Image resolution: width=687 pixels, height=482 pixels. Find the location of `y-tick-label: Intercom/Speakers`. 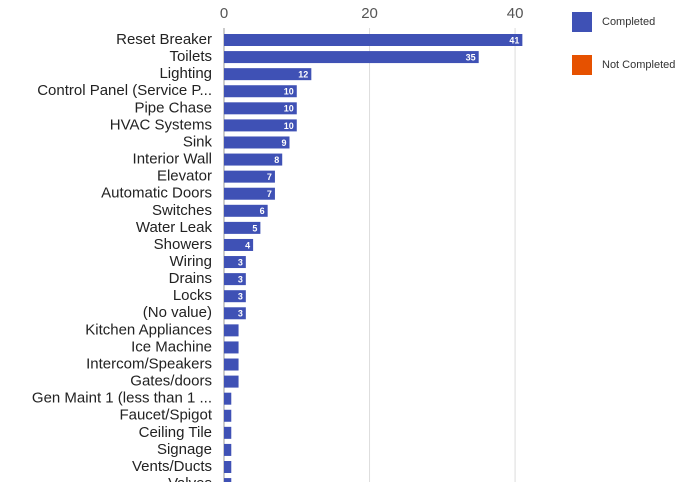

y-tick-label: Intercom/Speakers is located at coordinates (149, 363).